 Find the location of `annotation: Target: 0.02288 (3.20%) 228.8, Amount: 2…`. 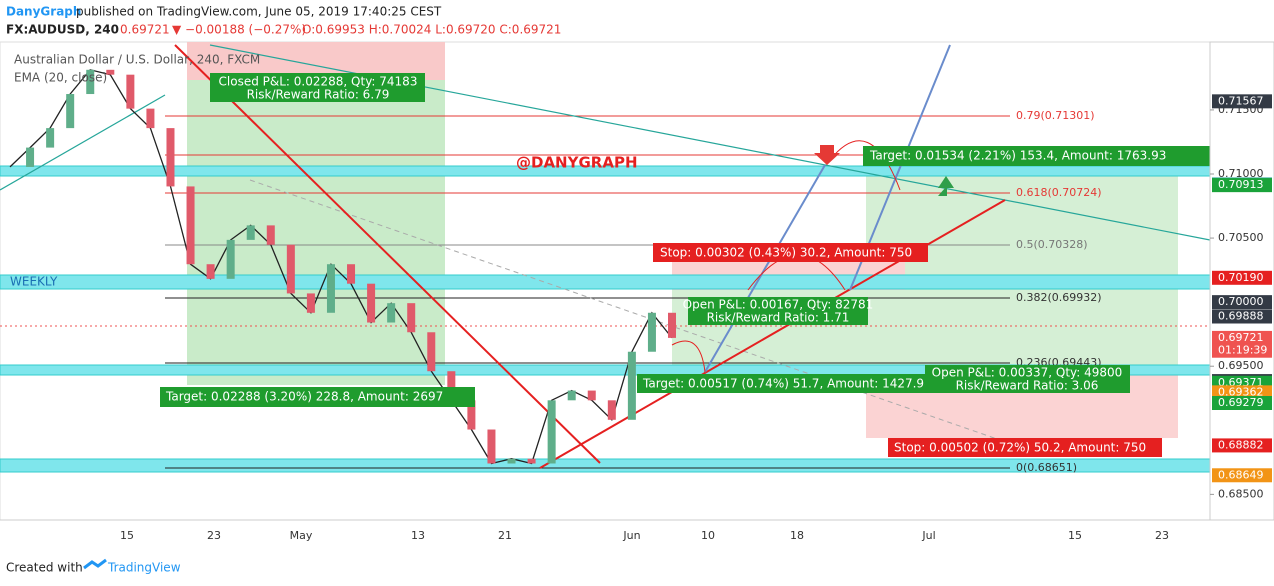

annotation: Target: 0.02288 (3.20%) 228.8, Amount: 2… is located at coordinates (304, 397).